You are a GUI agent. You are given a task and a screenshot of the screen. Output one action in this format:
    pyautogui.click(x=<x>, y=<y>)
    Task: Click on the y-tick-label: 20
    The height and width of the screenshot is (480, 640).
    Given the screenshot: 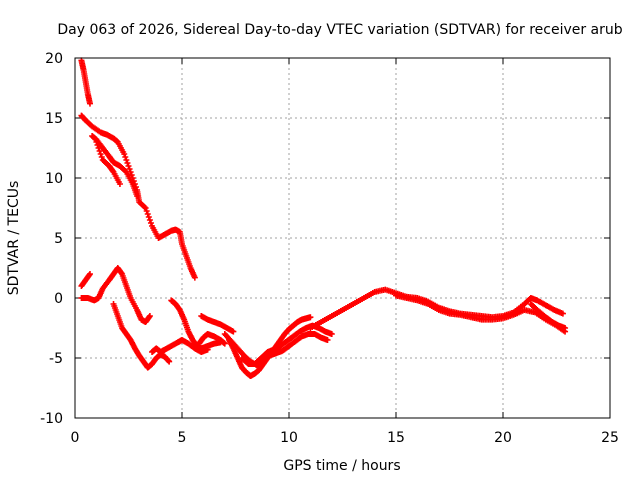 What is the action you would take?
    pyautogui.click(x=54, y=59)
    